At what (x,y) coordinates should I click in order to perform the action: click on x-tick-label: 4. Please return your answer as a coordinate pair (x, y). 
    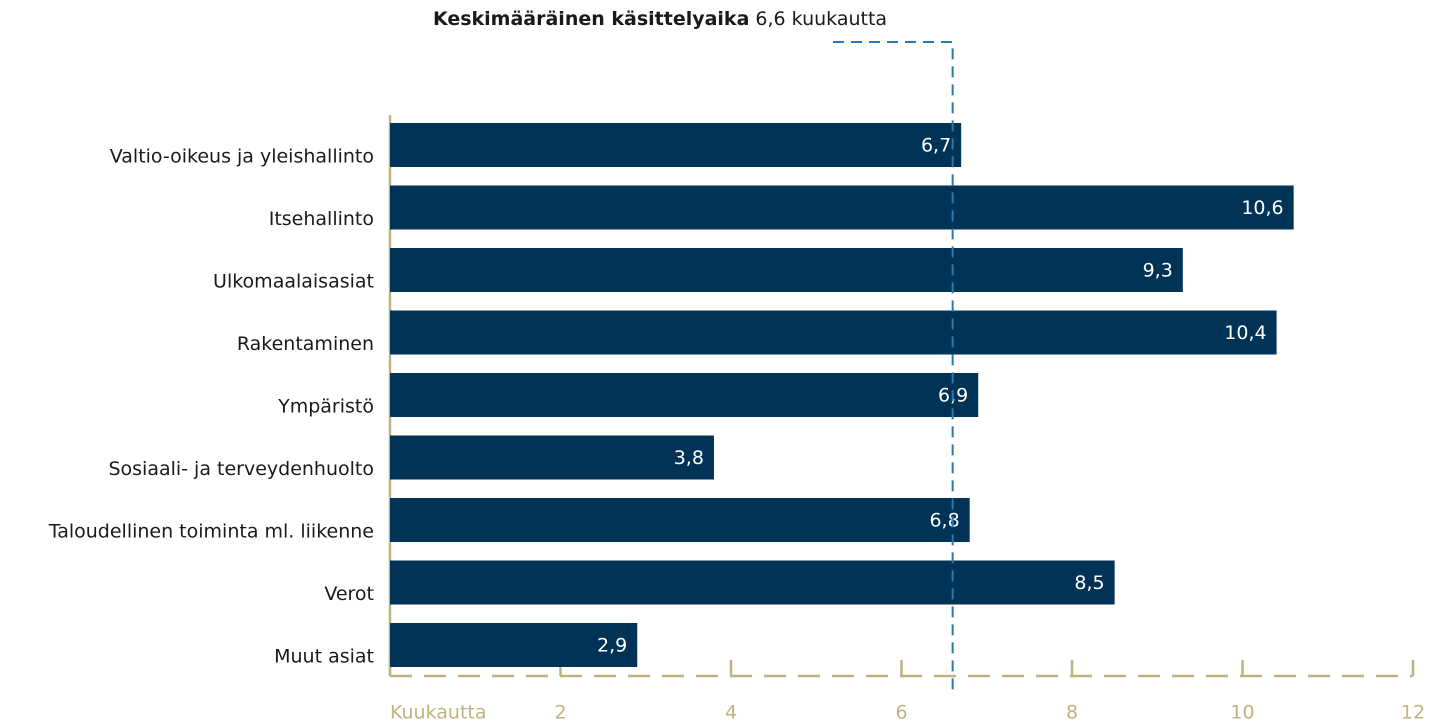
    Looking at the image, I should click on (731, 713).